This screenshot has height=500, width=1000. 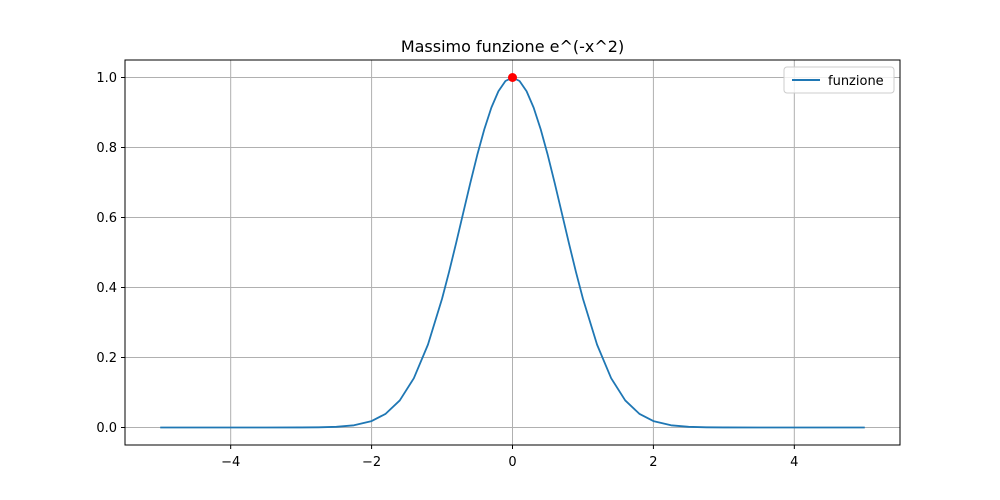 I want to click on y-tick-label: 0.0, so click(x=106, y=428).